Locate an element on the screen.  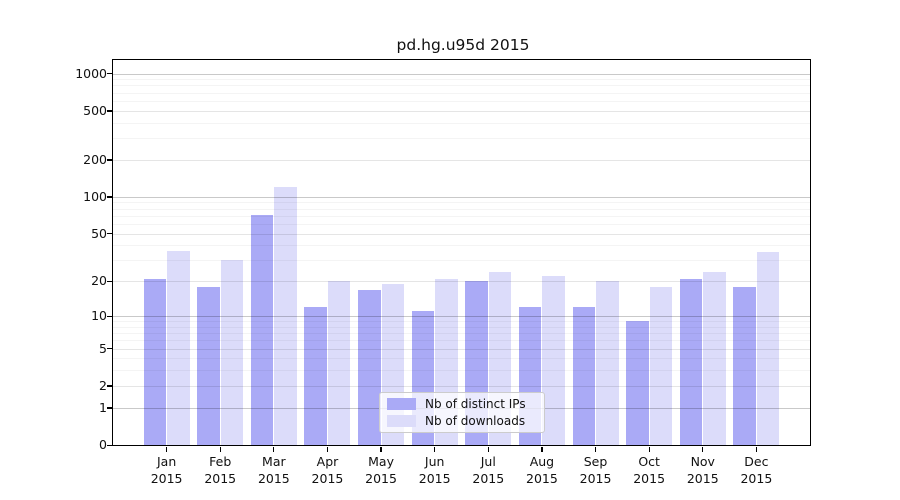
x-tick-label-jun-2015: Jun 2015 is located at coordinates (434, 470).